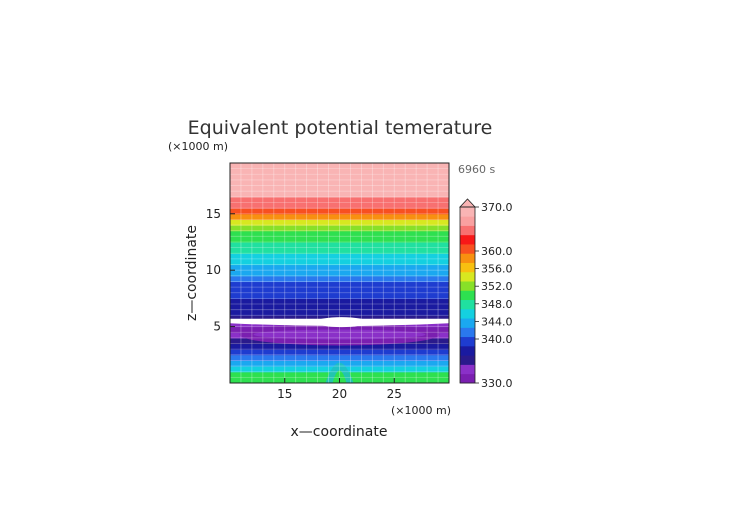 The image size is (752, 532). What do you see at coordinates (284, 394) in the screenshot?
I see `x-tick-label: 15` at bounding box center [284, 394].